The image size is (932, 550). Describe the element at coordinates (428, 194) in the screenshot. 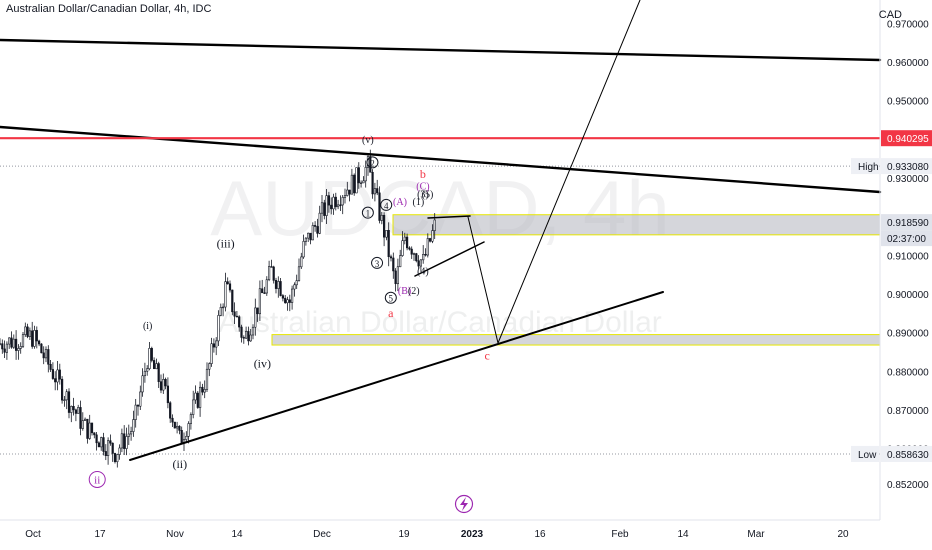

I see `wave-label: (5)` at that location.